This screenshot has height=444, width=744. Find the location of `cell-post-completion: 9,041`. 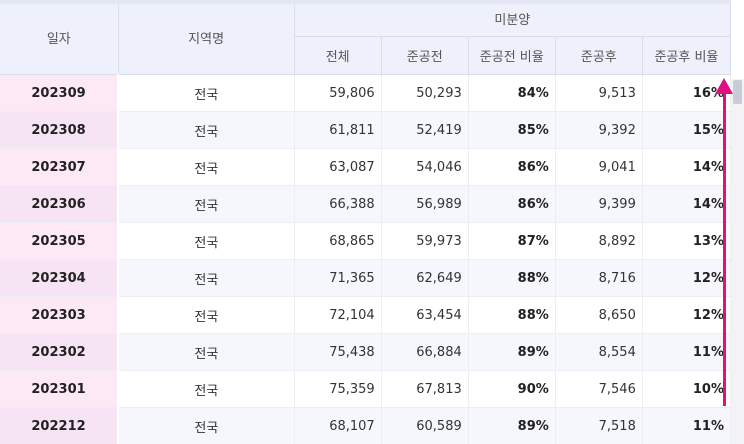

cell-post-completion: 9,041 is located at coordinates (599, 167).